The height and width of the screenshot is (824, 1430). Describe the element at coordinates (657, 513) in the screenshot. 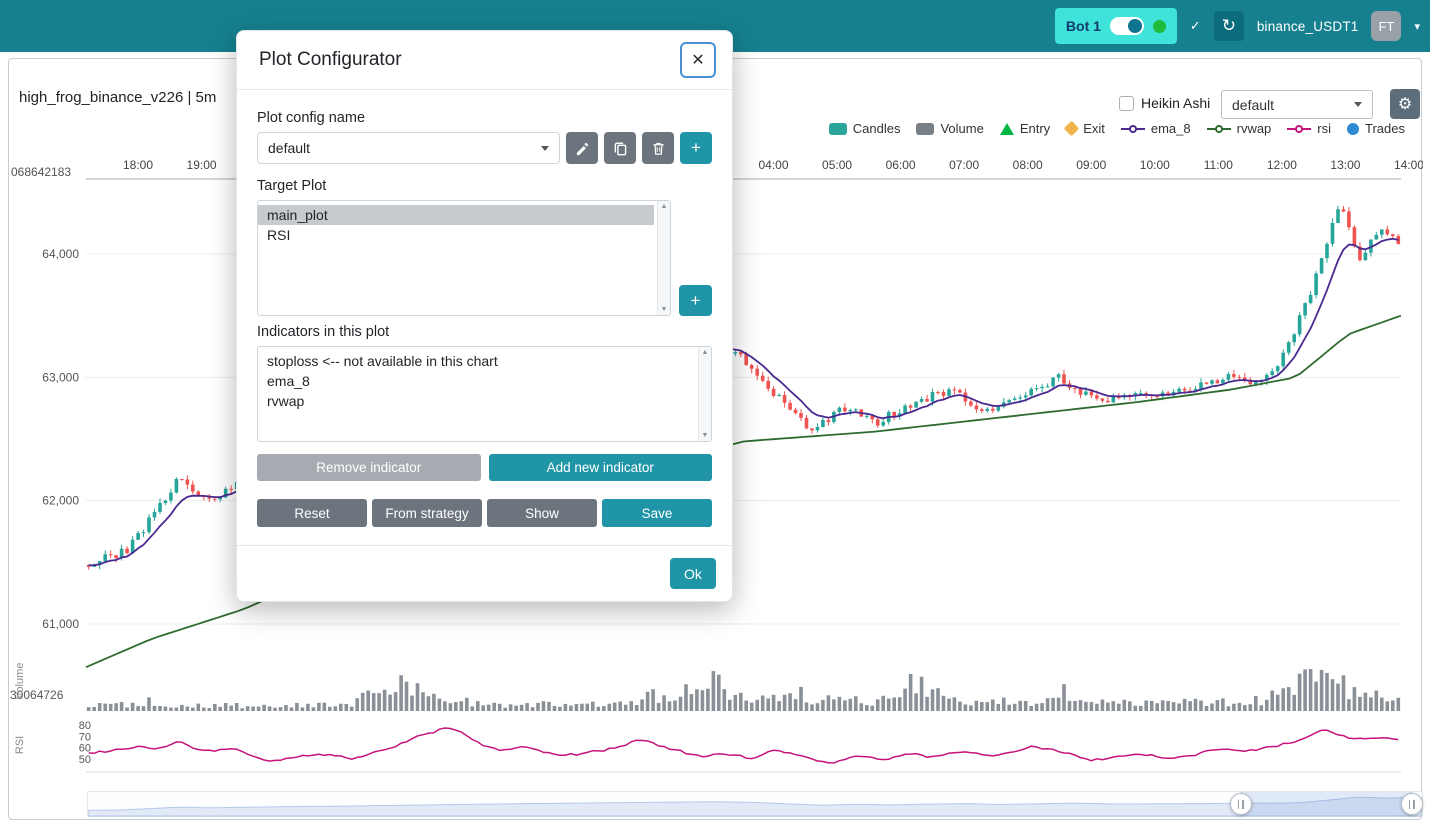

I see `save-button: Save` at that location.